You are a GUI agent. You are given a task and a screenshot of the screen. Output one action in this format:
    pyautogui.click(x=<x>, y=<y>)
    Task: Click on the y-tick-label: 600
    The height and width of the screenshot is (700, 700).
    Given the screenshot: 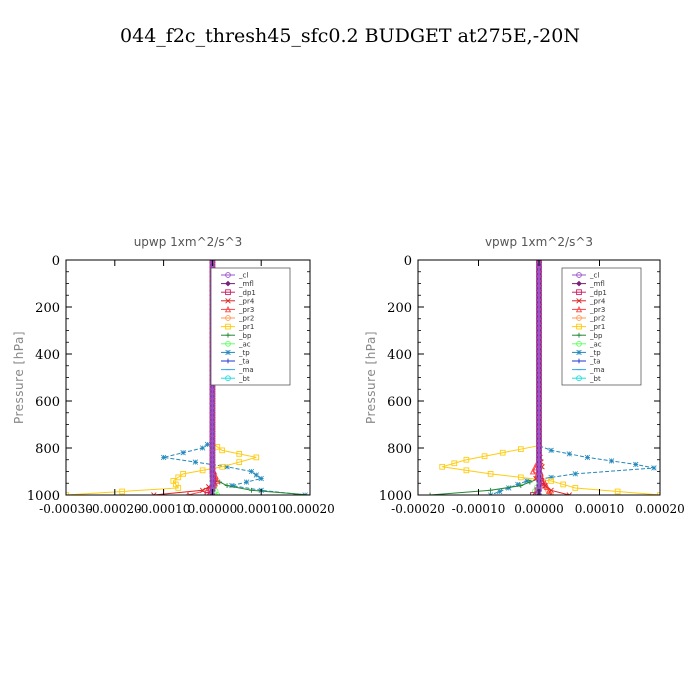 What is the action you would take?
    pyautogui.click(x=47, y=402)
    